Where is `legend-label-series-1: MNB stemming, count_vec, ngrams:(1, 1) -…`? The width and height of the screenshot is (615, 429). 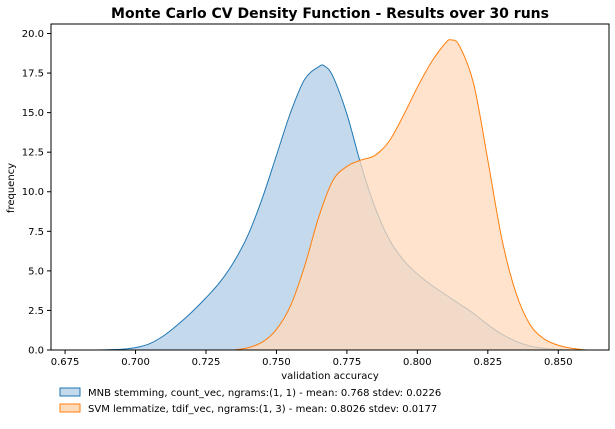 legend-label-series-1: MNB stemming, count_vec, ngrams:(1, 1) -… is located at coordinates (264, 393).